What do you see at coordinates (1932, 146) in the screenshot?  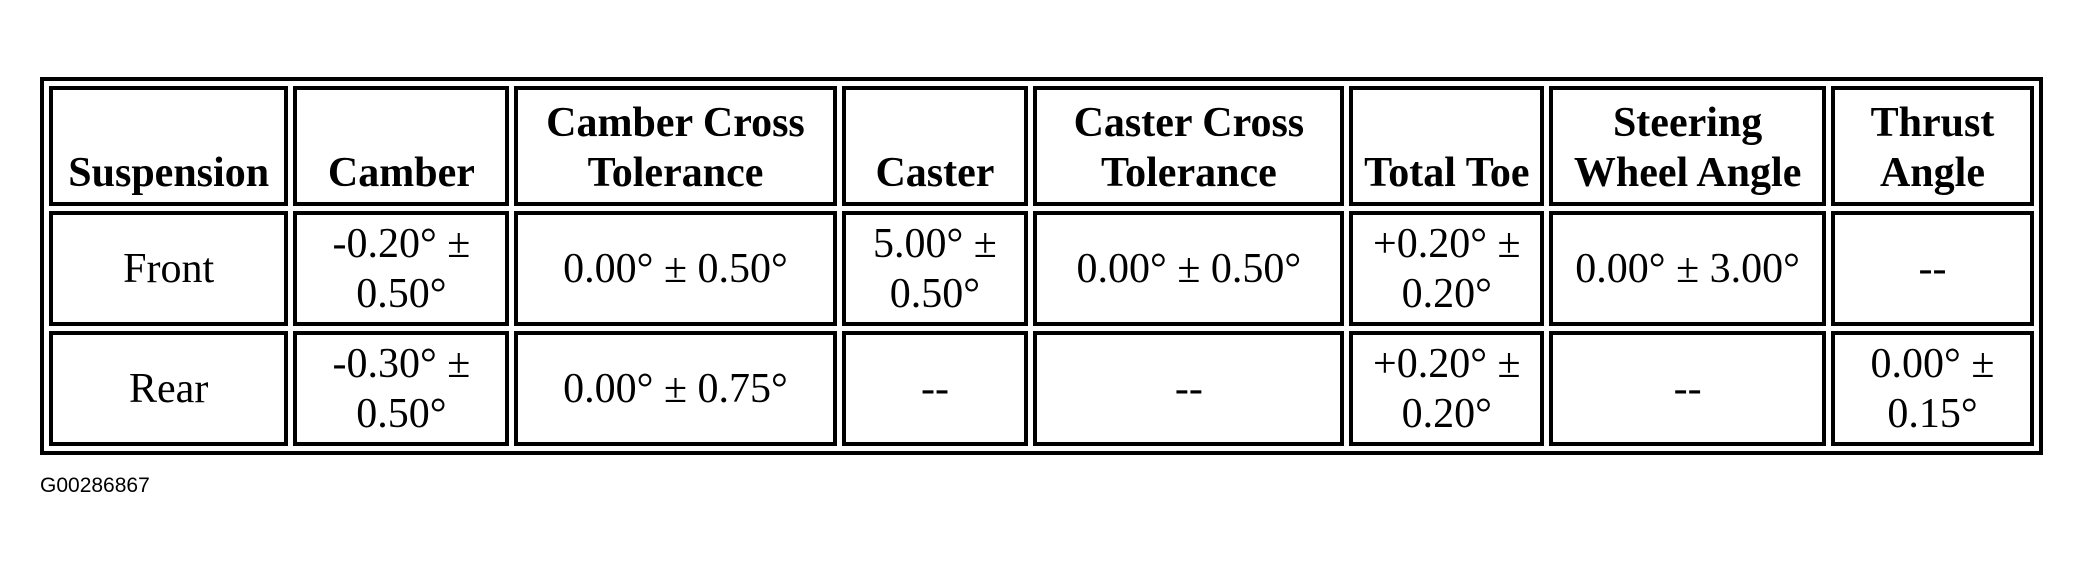 I see `header-thrust-angle: Thrust Angle` at bounding box center [1932, 146].